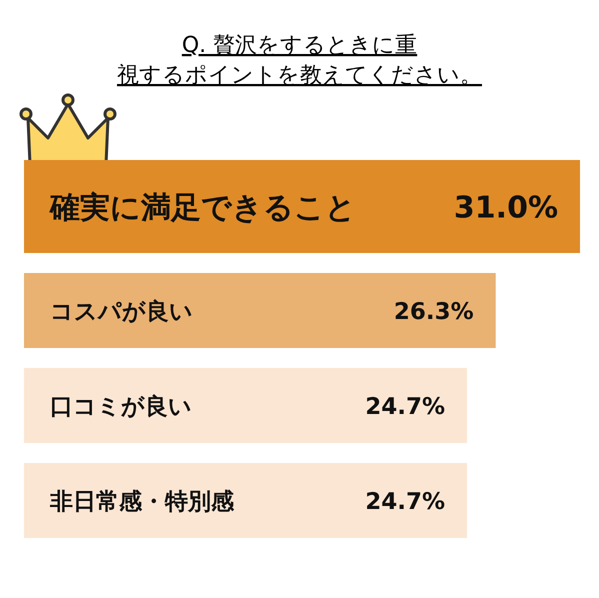  I want to click on data-label: 31.0%, so click(506, 208).